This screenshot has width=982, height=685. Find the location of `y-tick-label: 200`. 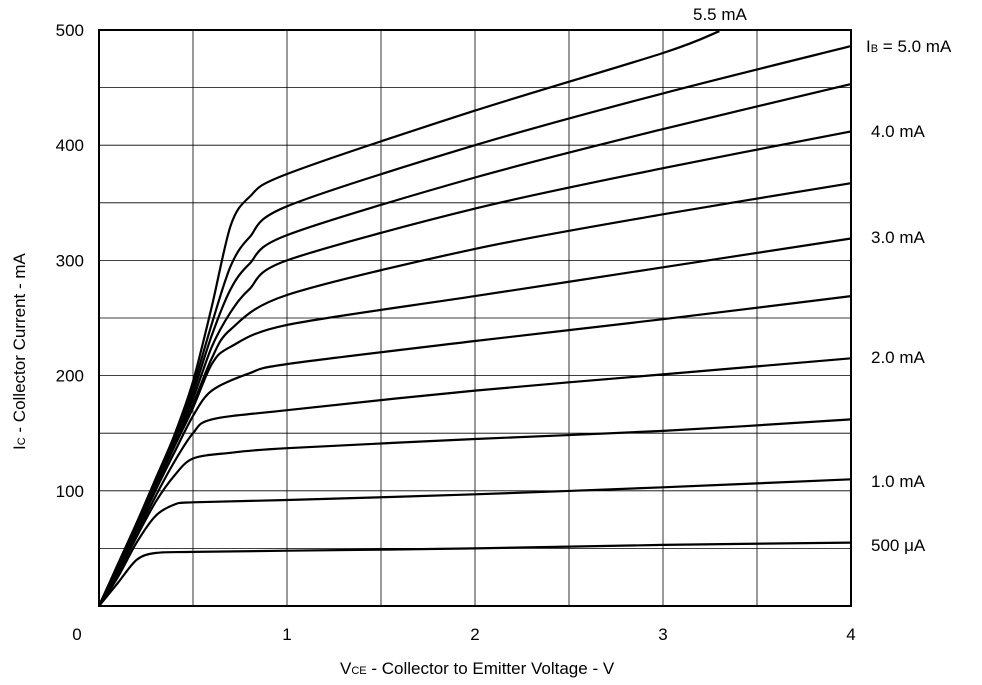

y-tick-label: 200 is located at coordinates (70, 376).